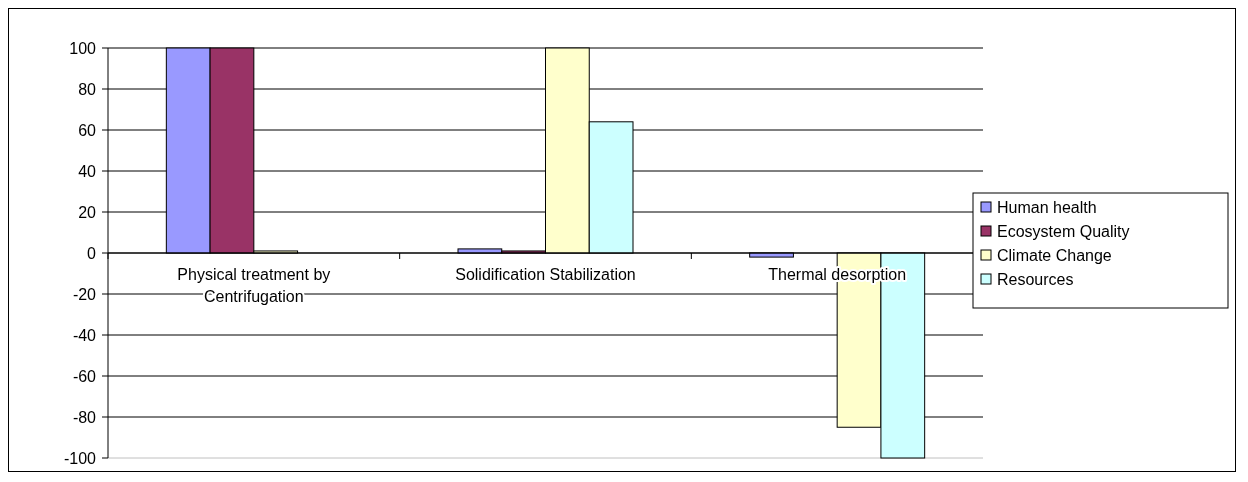 The image size is (1248, 482). I want to click on x-tick-label: Physical treatment by Centrifugation, so click(254, 285).